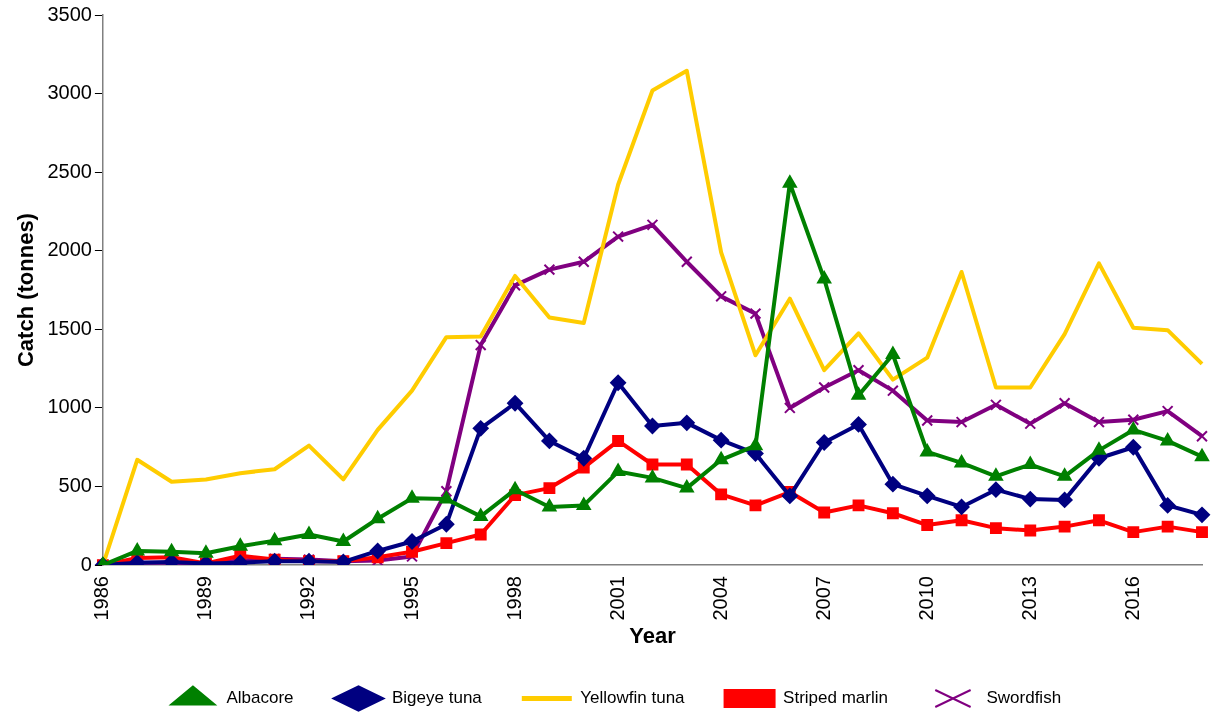 This screenshot has height=722, width=1229. What do you see at coordinates (822, 598) in the screenshot?
I see `x-tick-label: 2007` at bounding box center [822, 598].